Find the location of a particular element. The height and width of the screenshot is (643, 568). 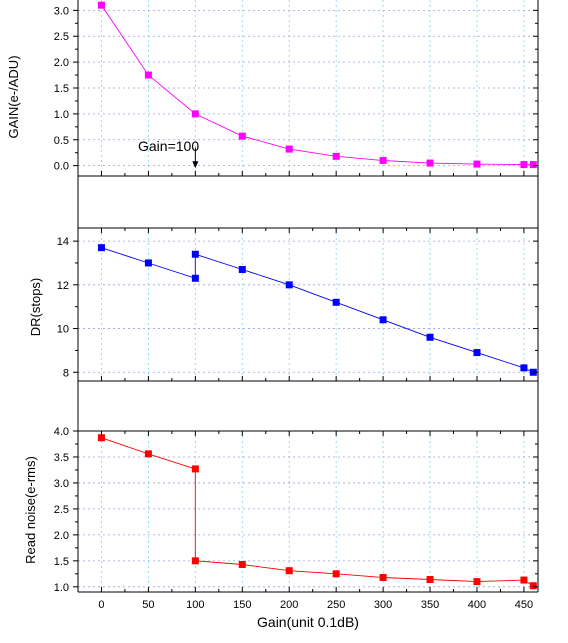

panel-gain-ylabel: GAIN(e-/ADU) is located at coordinates (13, 96).